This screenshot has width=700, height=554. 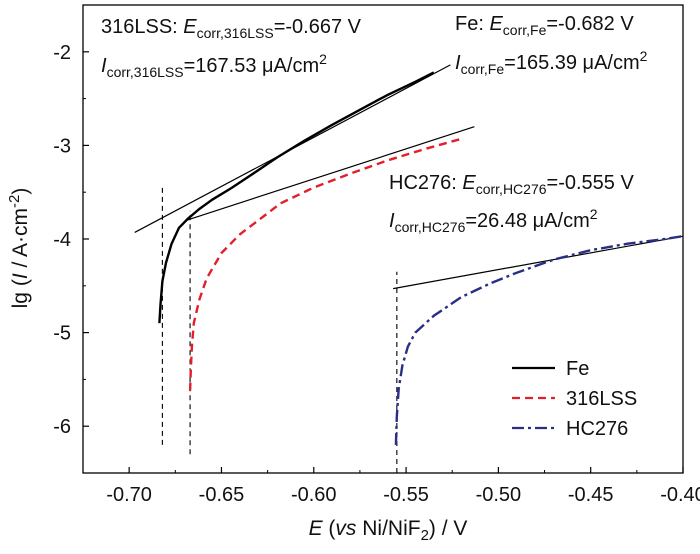 I want to click on legend: Fe 316LSS HC276, so click(x=574, y=399).